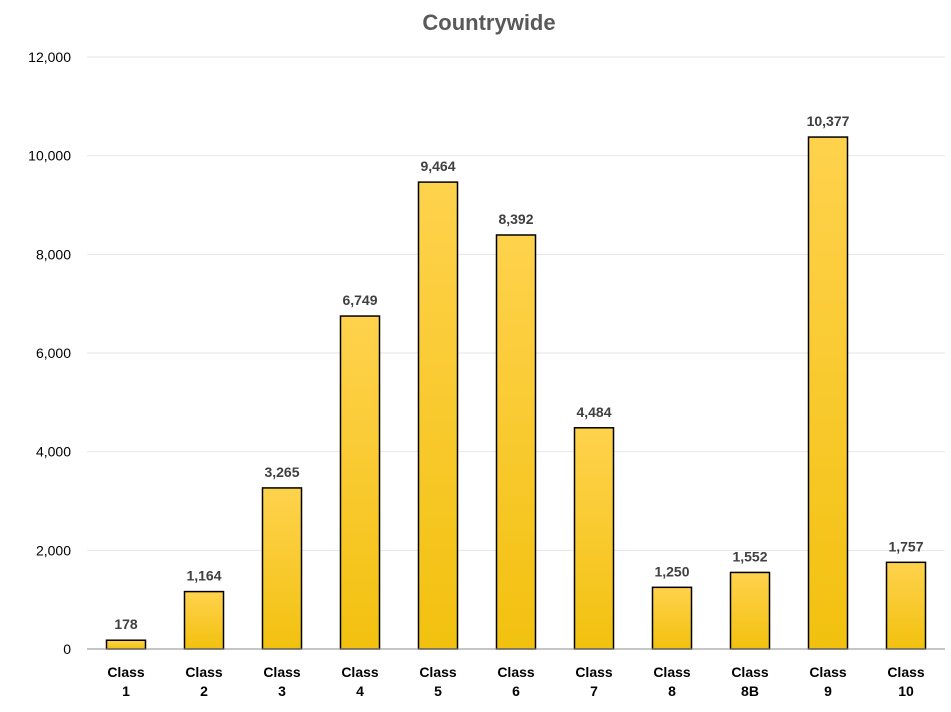 The height and width of the screenshot is (712, 951). I want to click on x-tick-label: Class 3, so click(282, 681).